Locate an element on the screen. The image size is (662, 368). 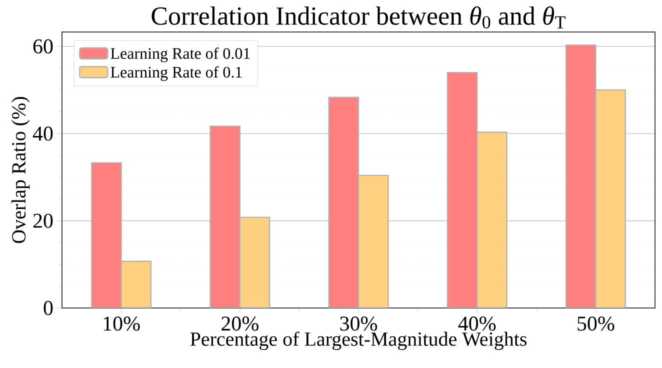
x-tick-label: 20% is located at coordinates (240, 323).